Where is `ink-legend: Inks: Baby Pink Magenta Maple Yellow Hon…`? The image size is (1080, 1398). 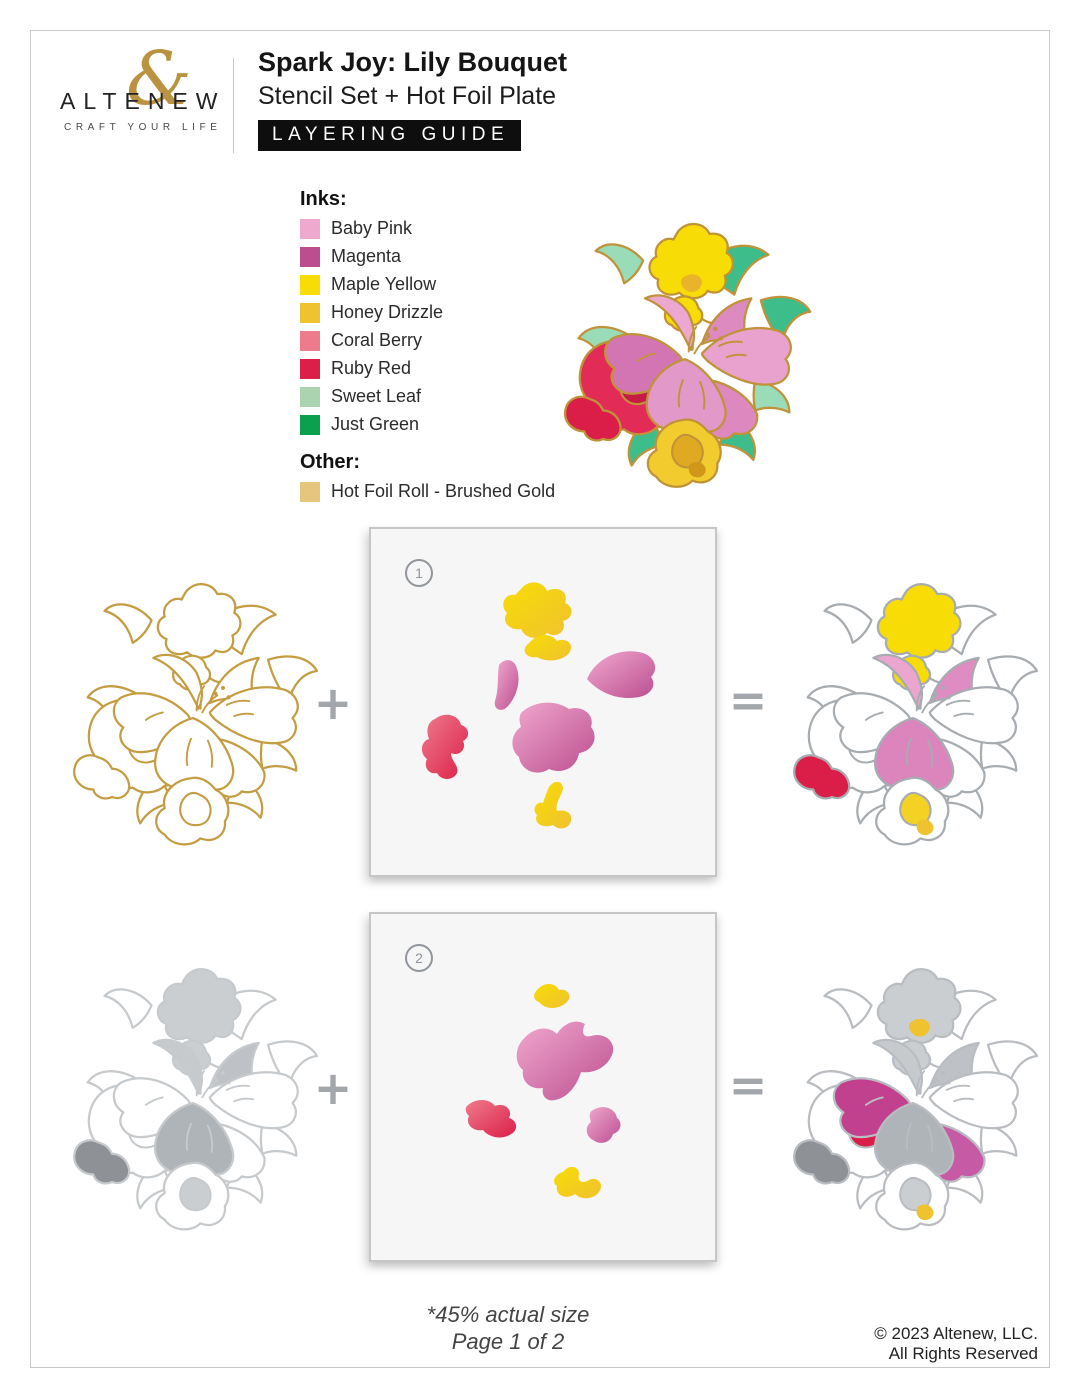
ink-legend: Inks: Baby Pink Magenta Maple Yellow Hon… is located at coordinates (450, 348).